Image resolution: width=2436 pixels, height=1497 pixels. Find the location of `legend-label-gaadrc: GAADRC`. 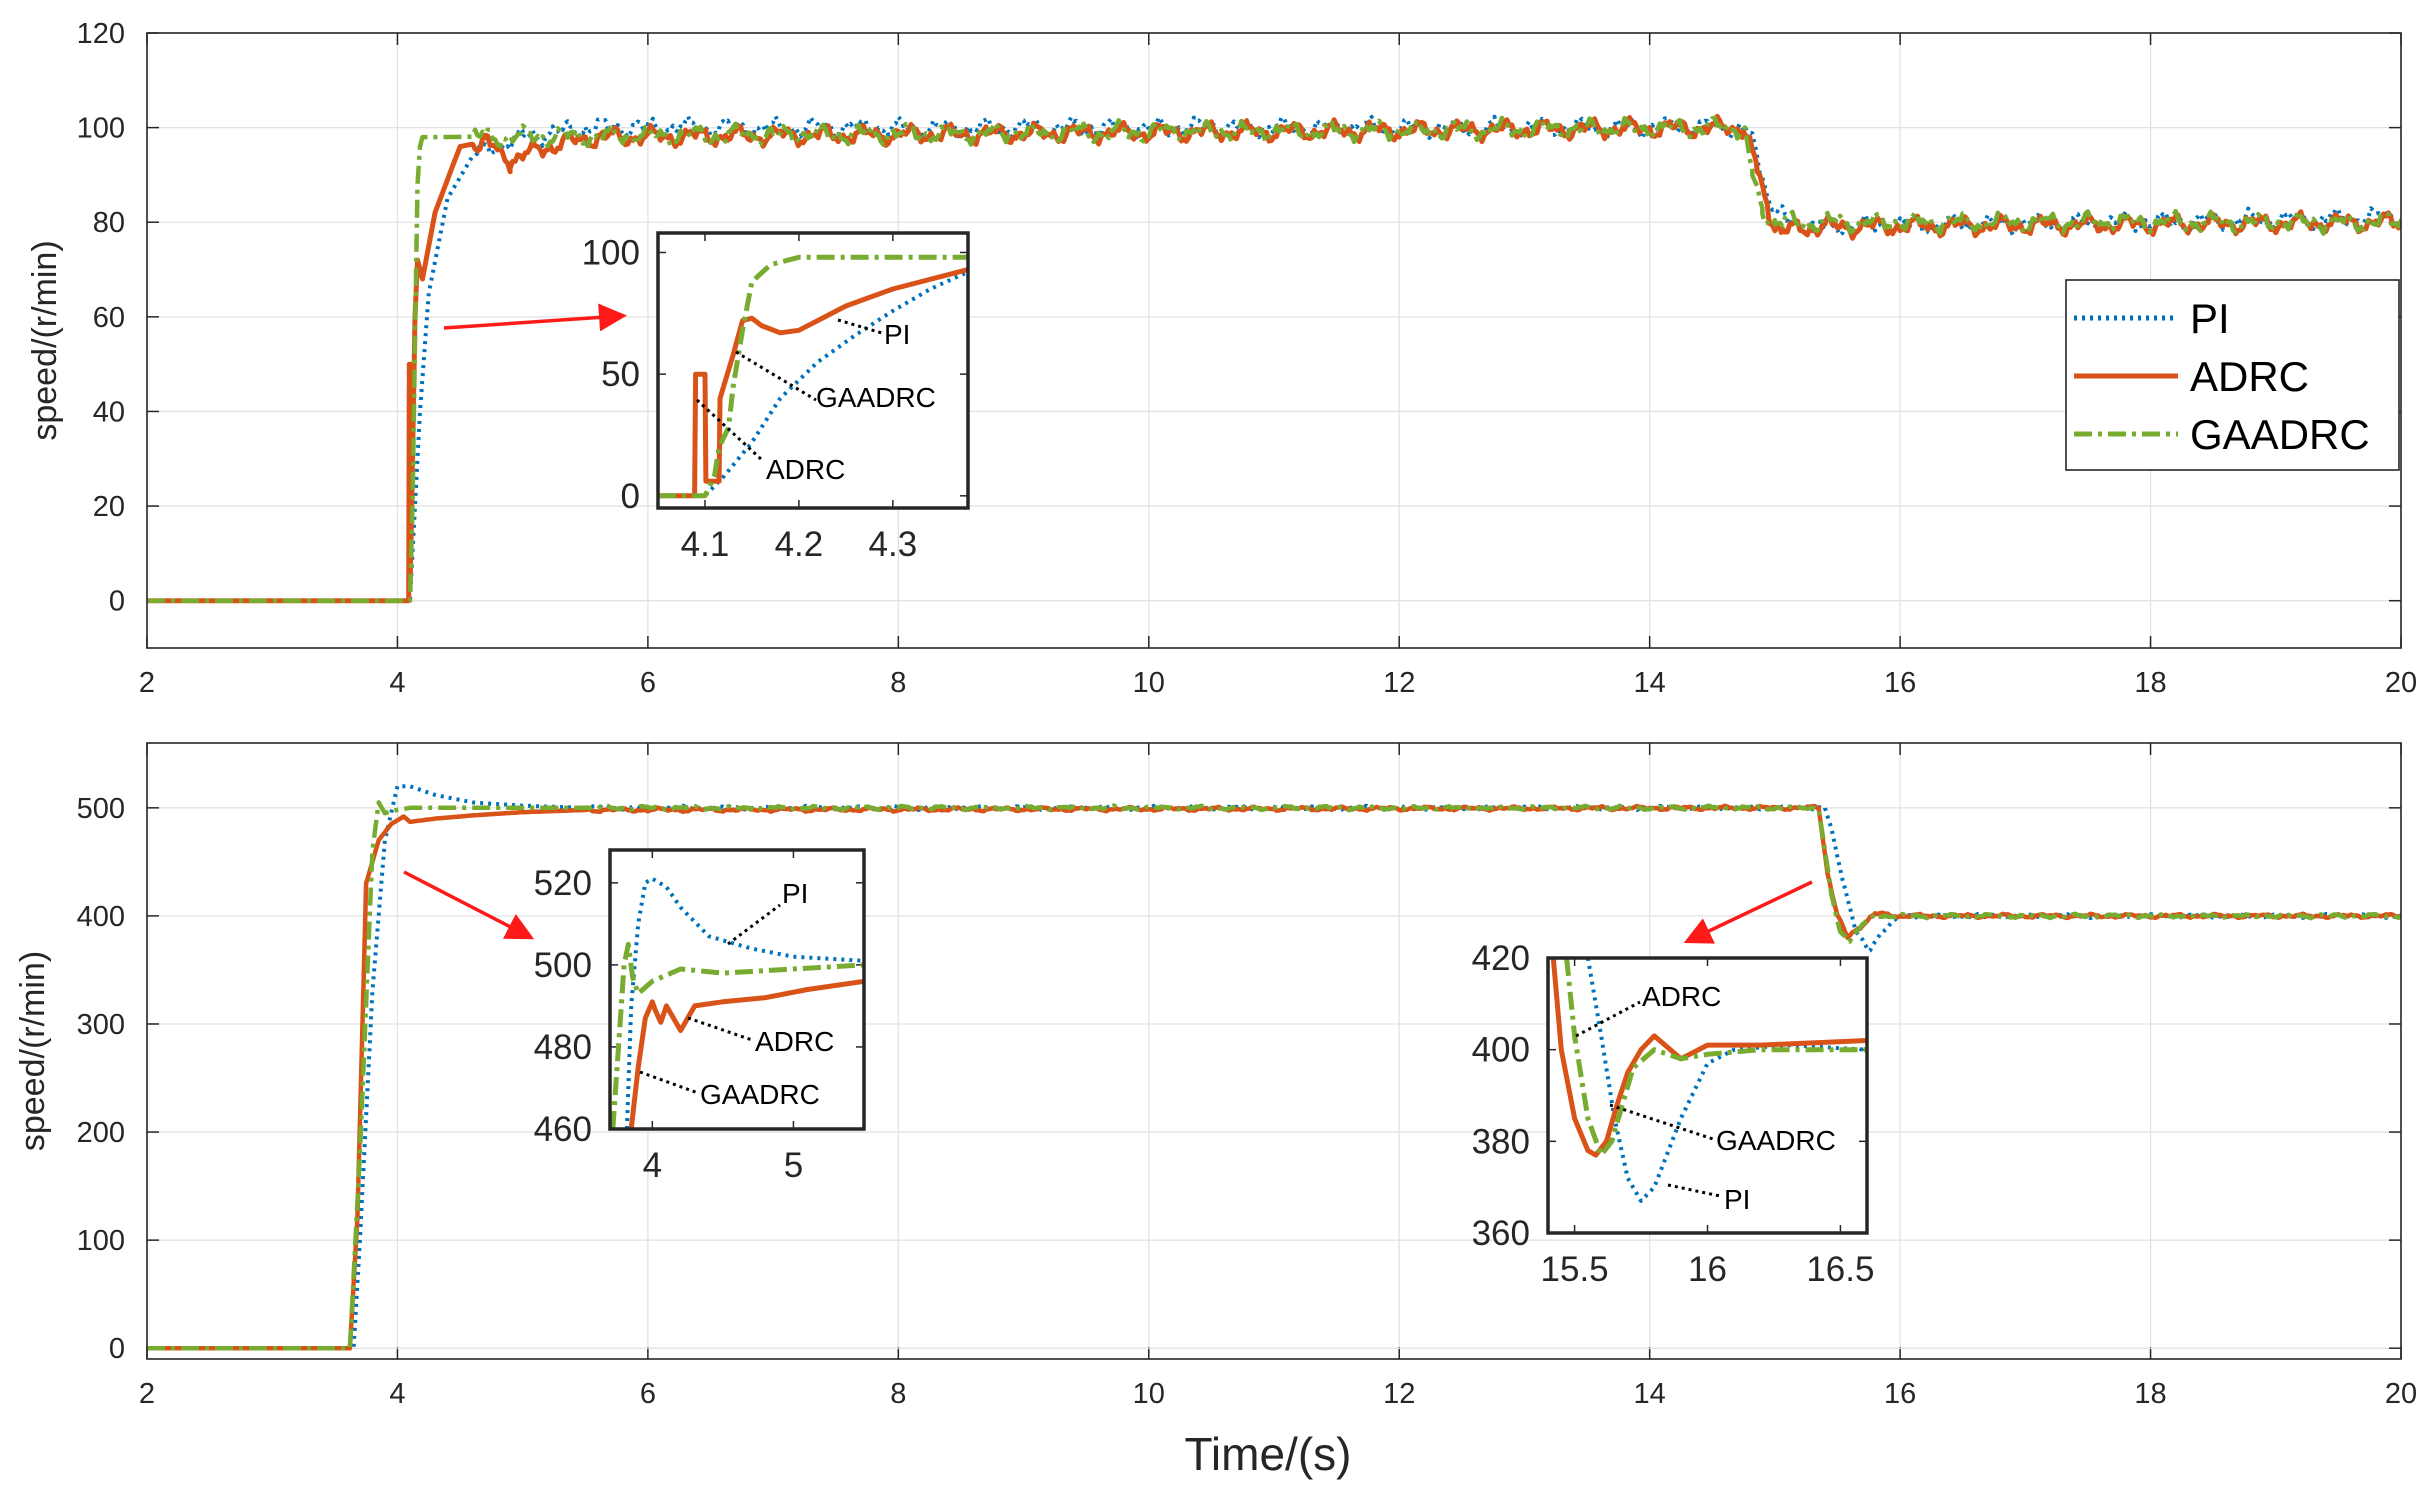

legend-label-gaadrc: GAADRC is located at coordinates (2280, 434).